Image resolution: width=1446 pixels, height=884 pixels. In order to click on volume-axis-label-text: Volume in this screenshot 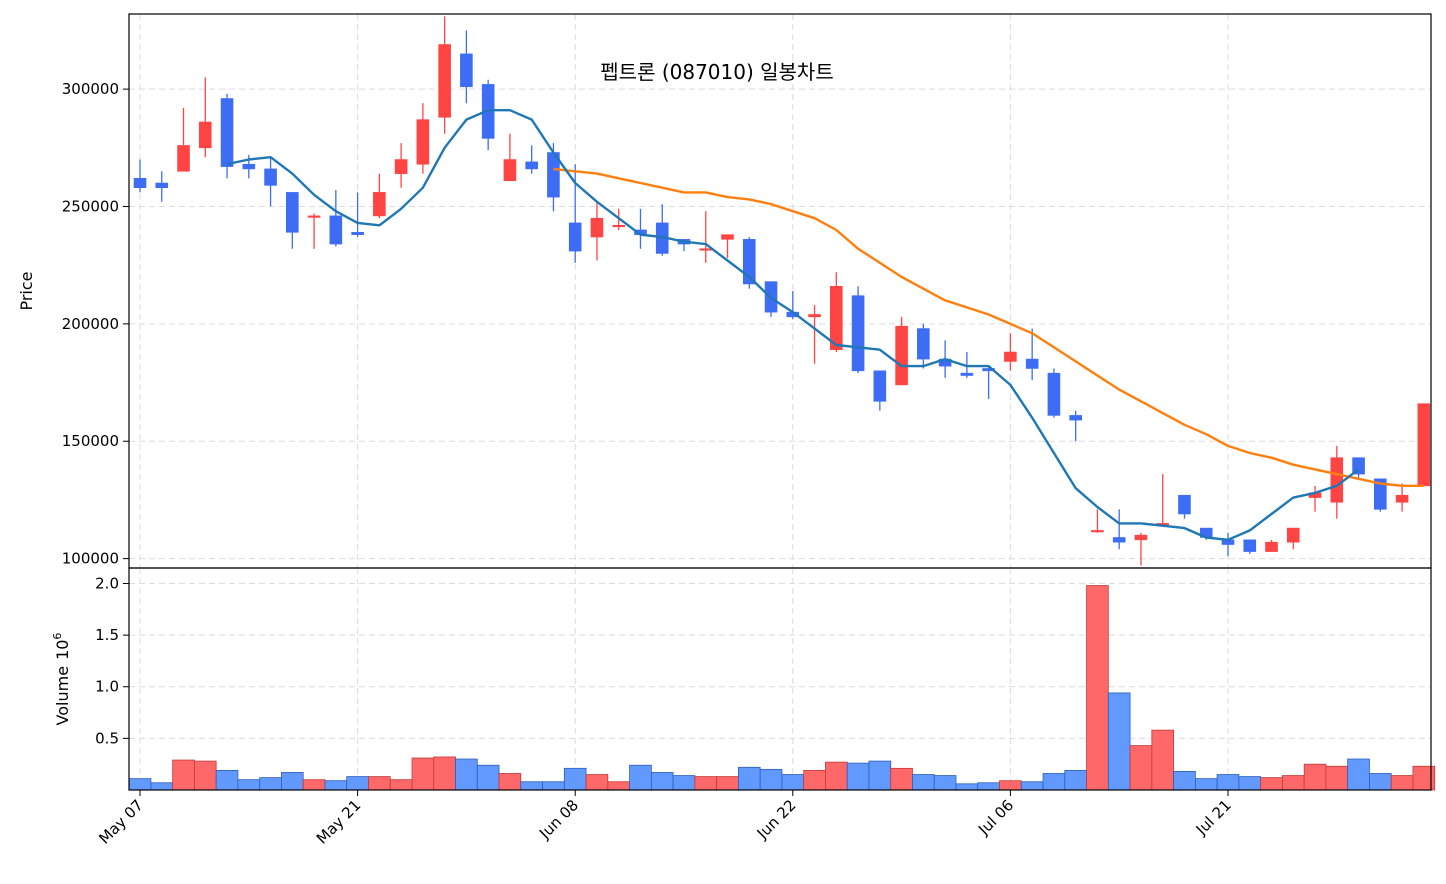, I will do `click(62, 696)`.